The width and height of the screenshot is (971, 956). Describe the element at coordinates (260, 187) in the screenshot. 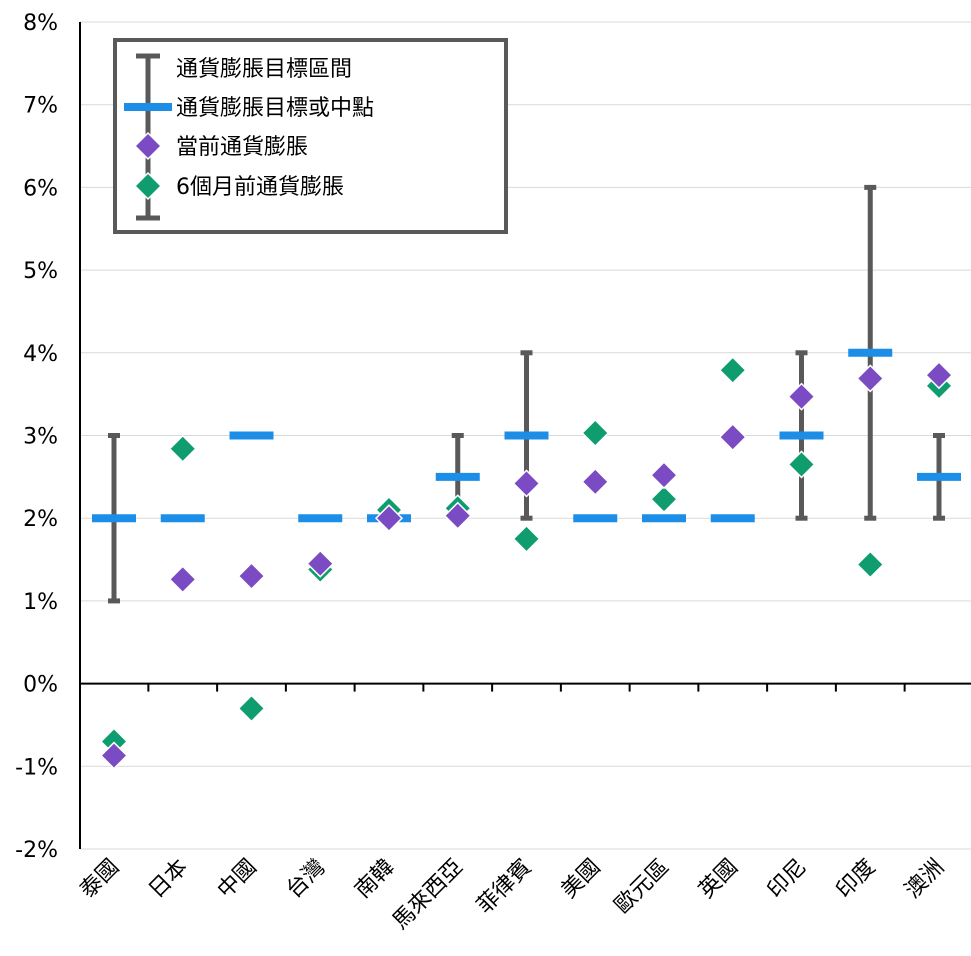

I see `legend-prior-label: 6個月前通貨膨脹` at that location.